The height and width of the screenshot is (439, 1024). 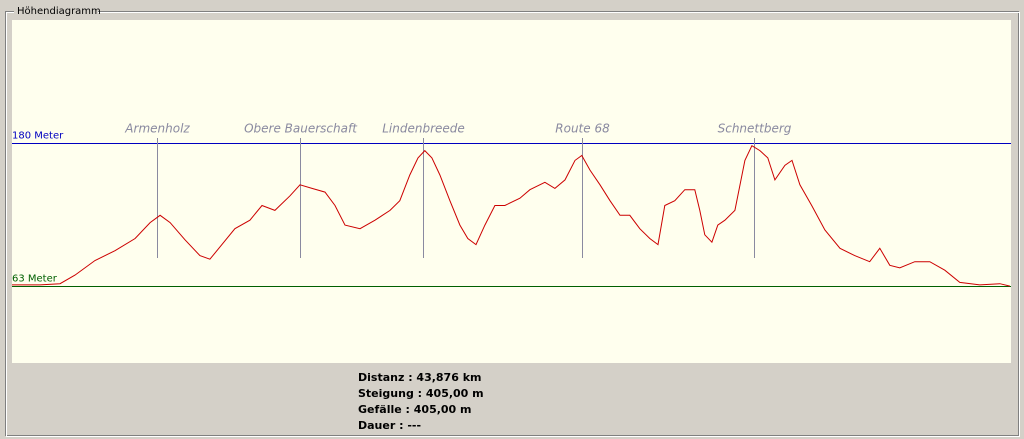 I want to click on waypoint-label: Route 68, so click(x=582, y=129).